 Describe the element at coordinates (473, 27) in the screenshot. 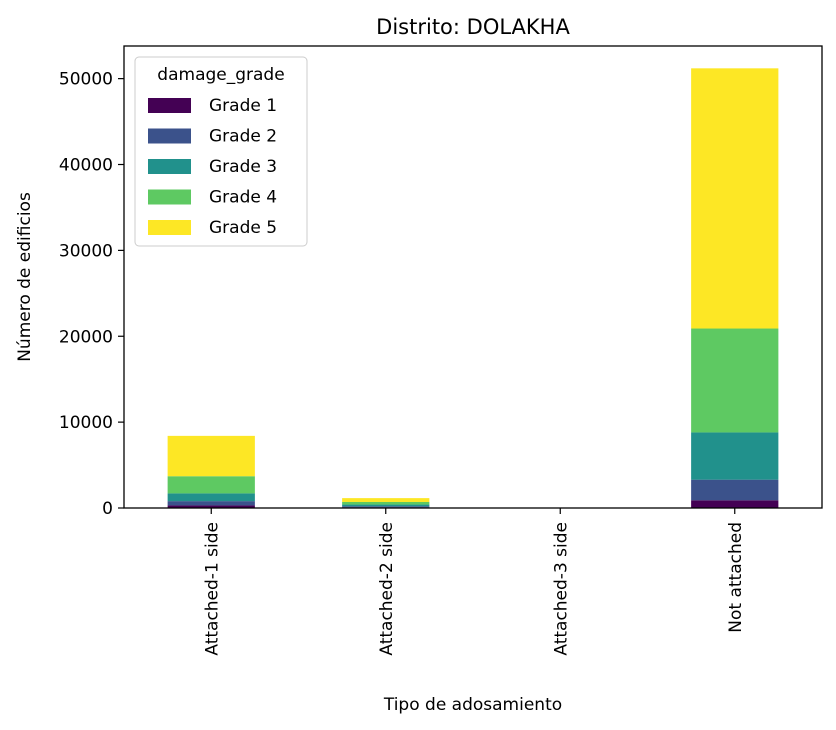

I see `chart-title: Distrito: DOLAKHA` at that location.